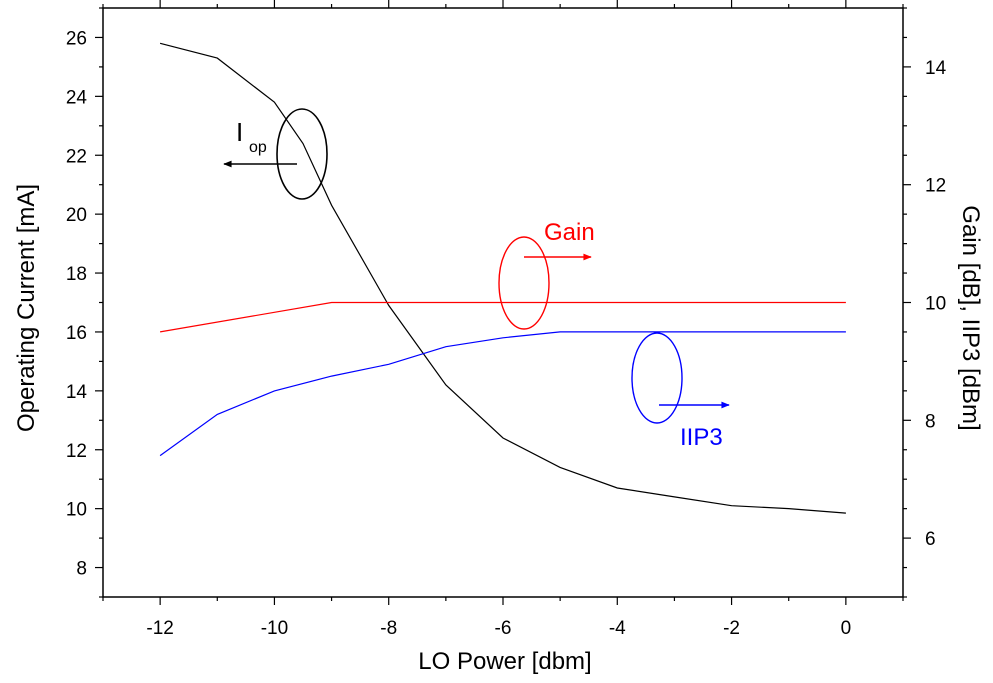 The height and width of the screenshot is (683, 993). I want to click on left-y-axis-title: Operating Current [mA], so click(26, 308).